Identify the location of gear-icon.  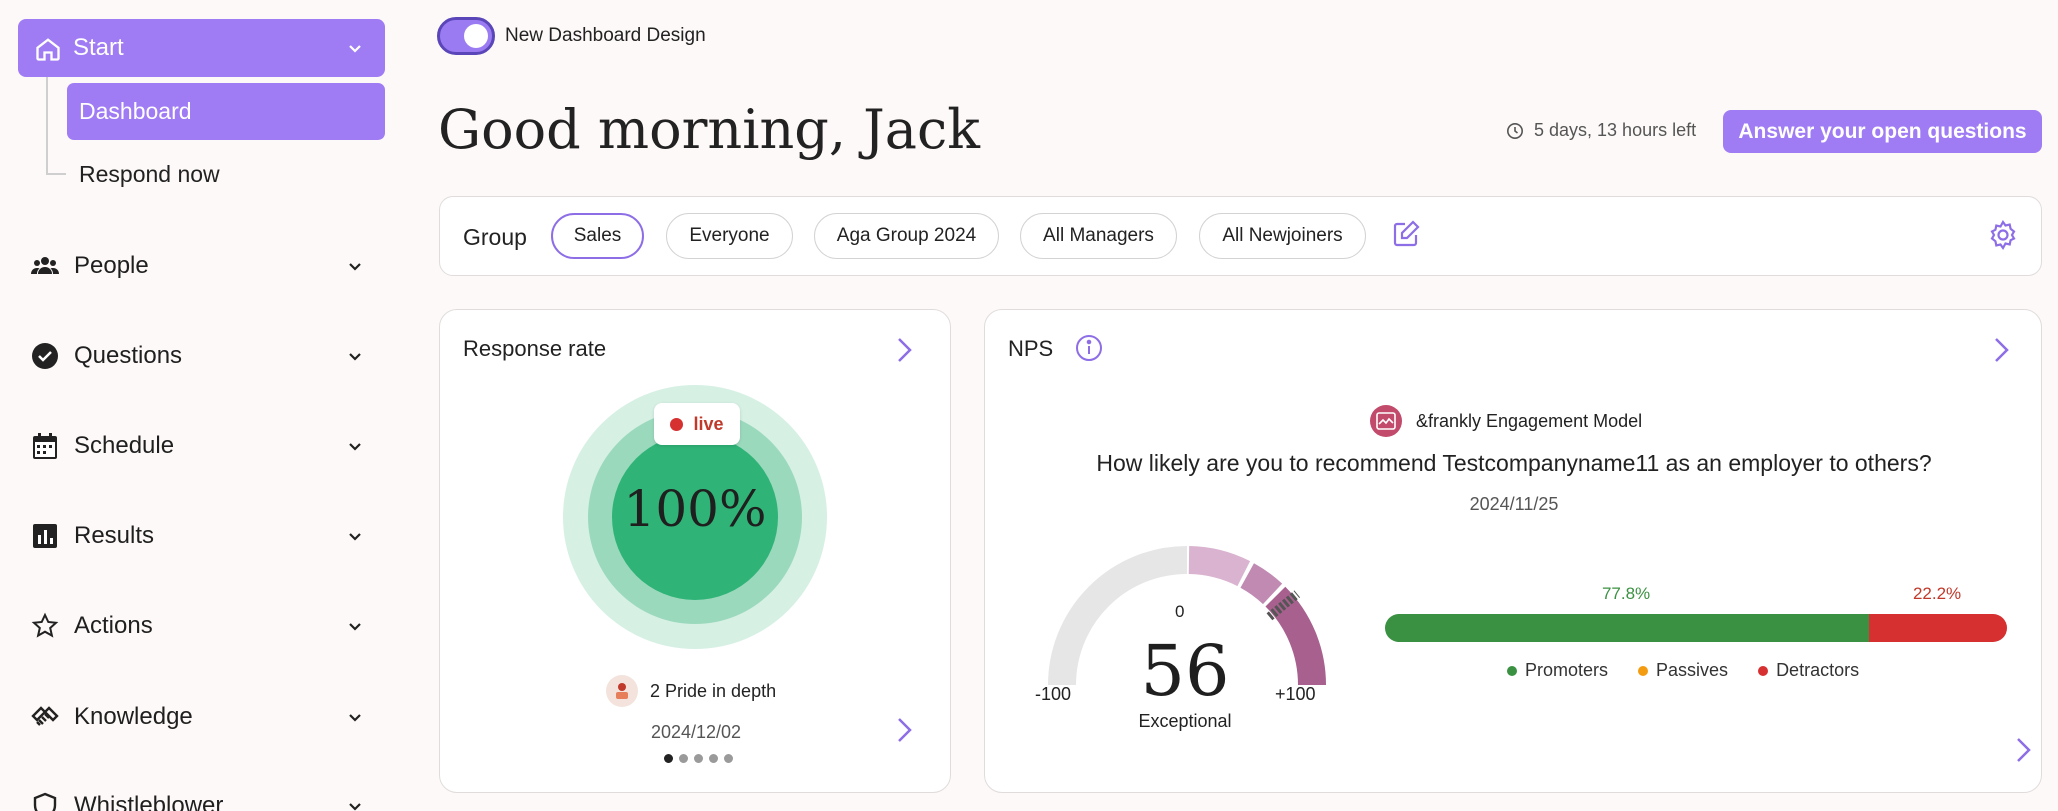
(2003, 235).